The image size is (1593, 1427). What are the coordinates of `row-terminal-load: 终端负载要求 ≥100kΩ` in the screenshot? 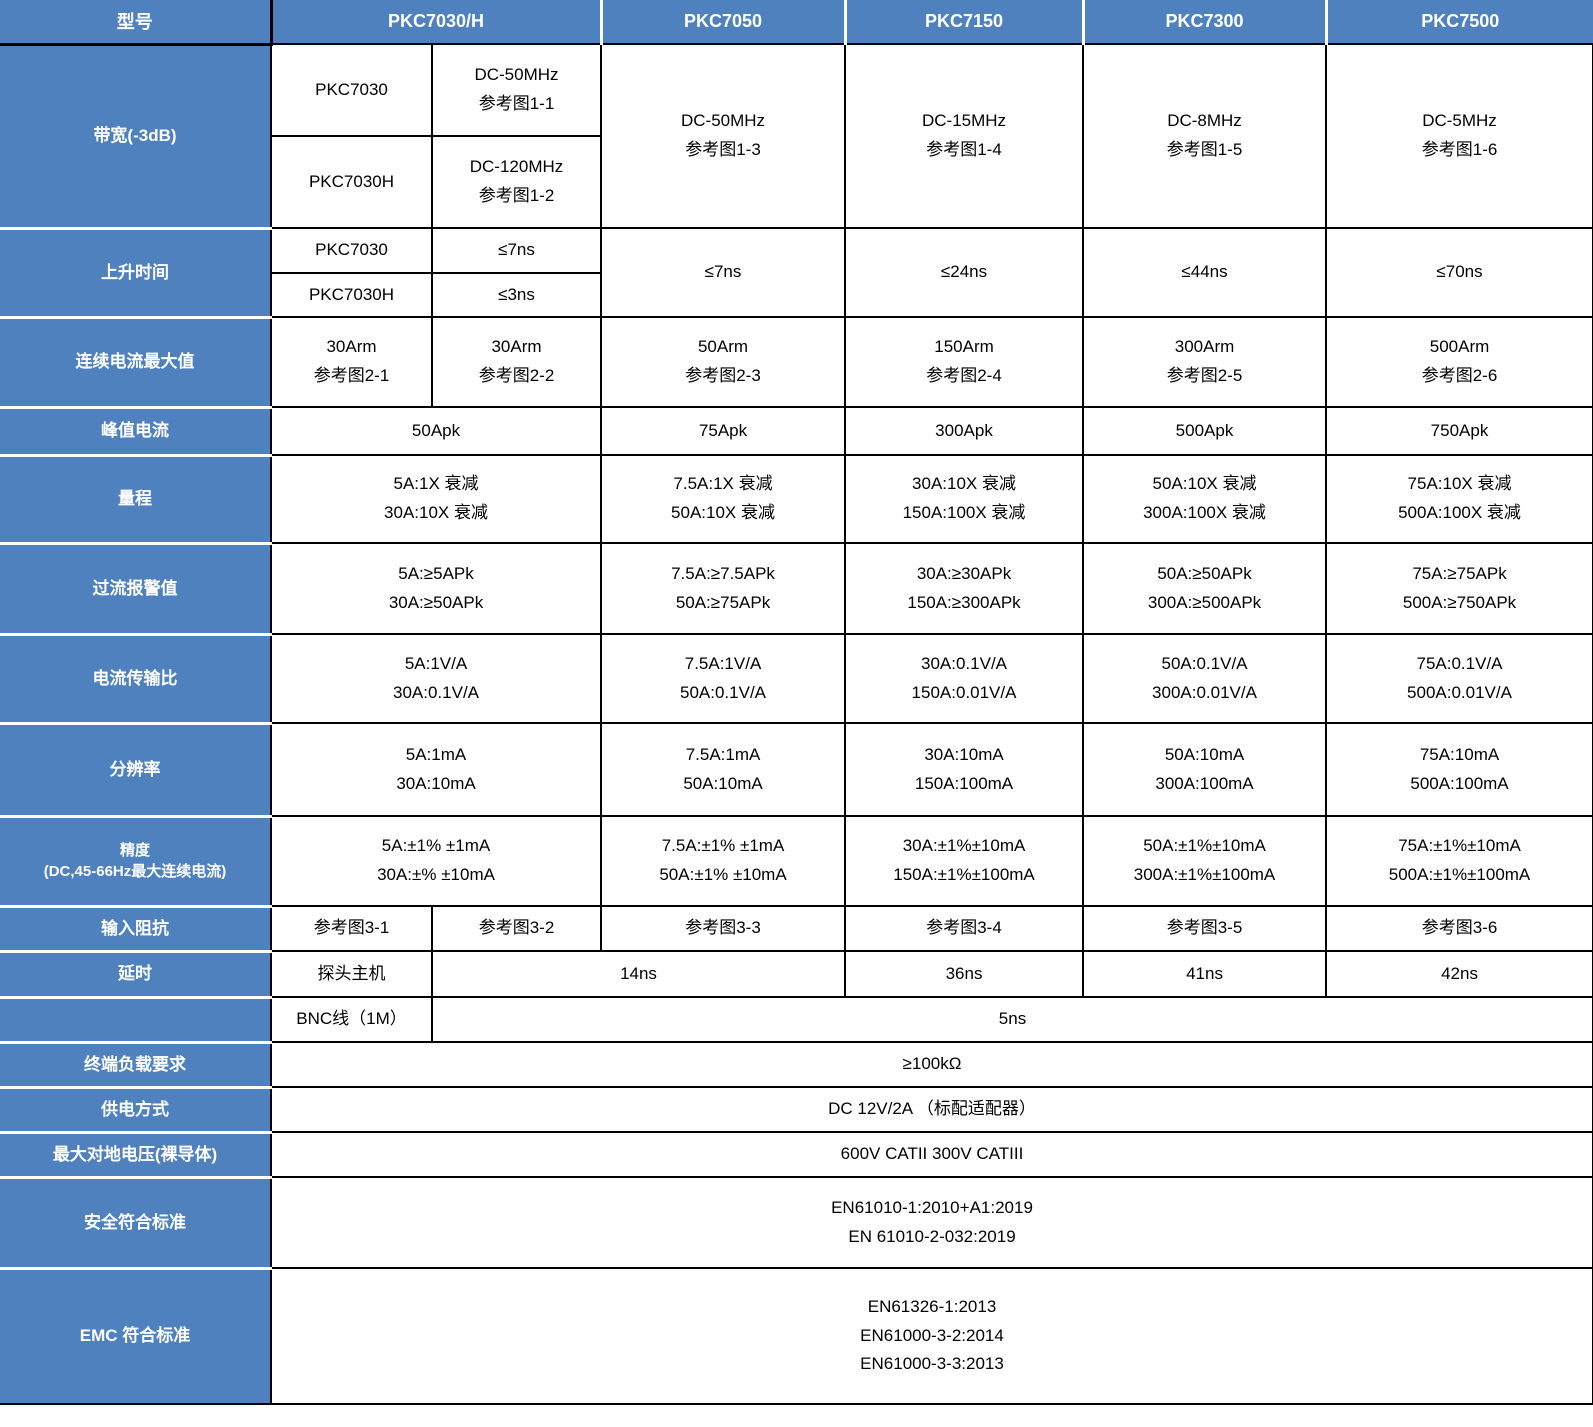 It's located at (796, 1064).